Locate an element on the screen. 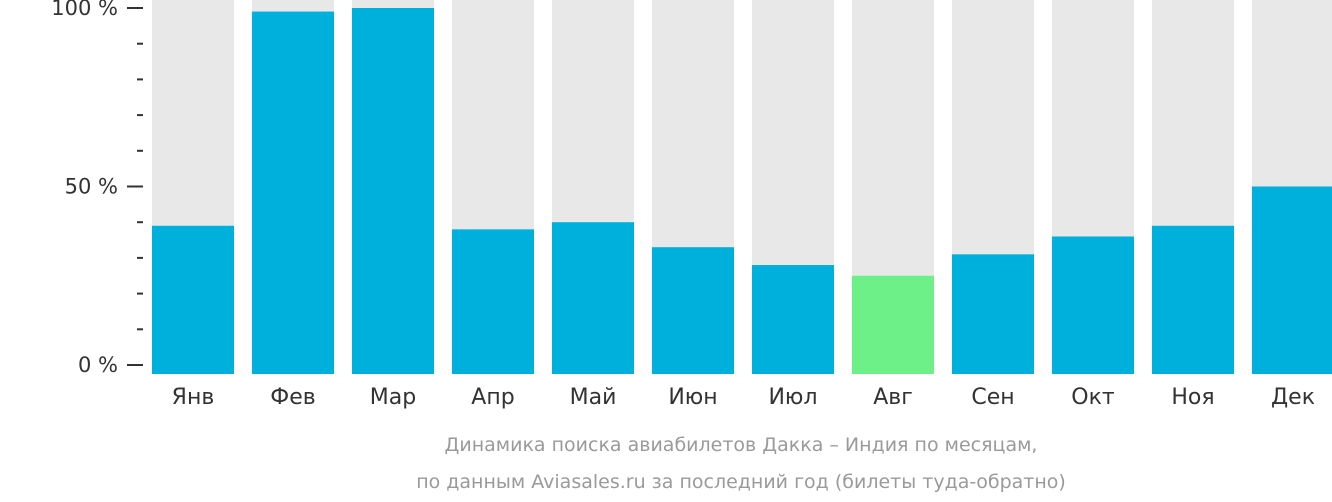  y-tick-label: 100 % is located at coordinates (84, 10).